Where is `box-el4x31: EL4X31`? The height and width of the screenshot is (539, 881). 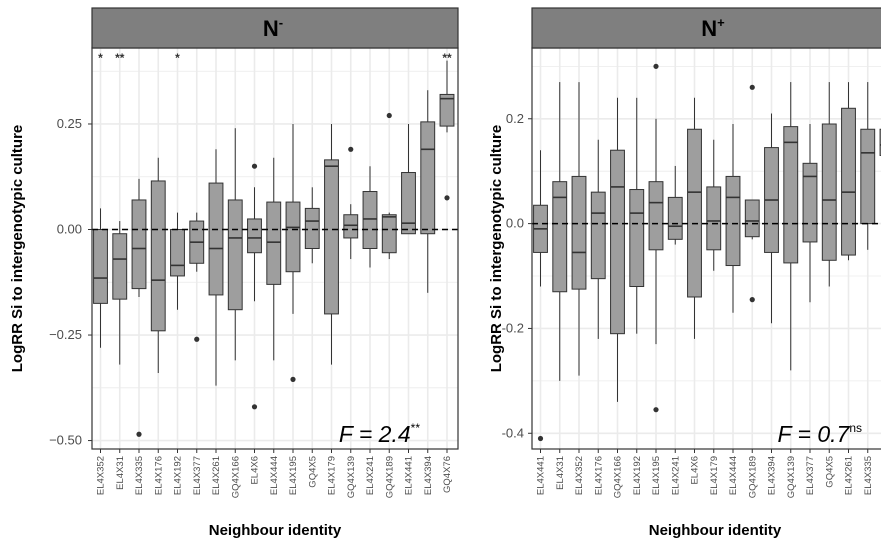
box-el4x31: EL4X31 is located at coordinates (560, 286).